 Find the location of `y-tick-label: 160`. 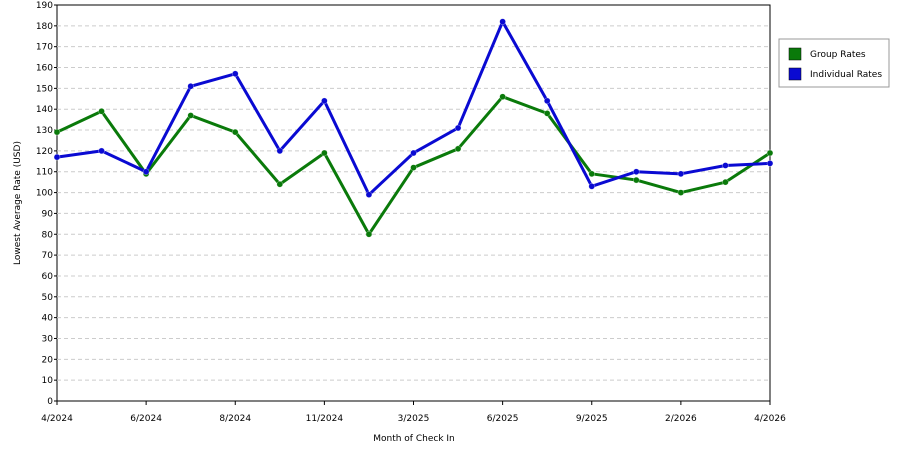

y-tick-label: 160 is located at coordinates (44, 69).